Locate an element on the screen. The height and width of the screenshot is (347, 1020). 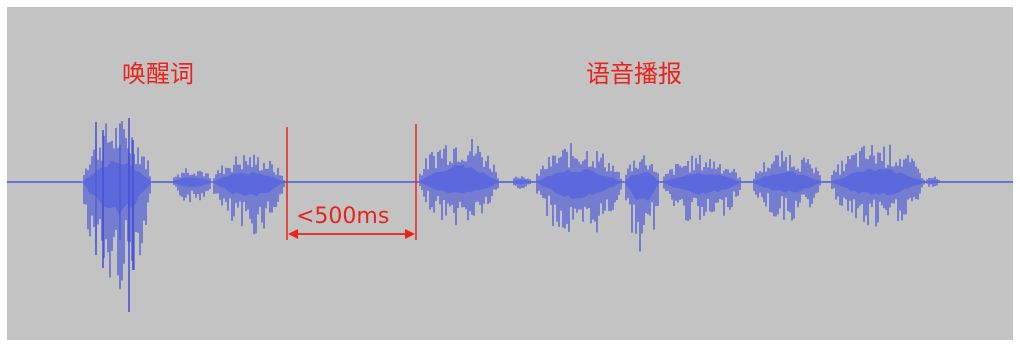
voice-broadcast-label: 语音播报 is located at coordinates (634, 74).